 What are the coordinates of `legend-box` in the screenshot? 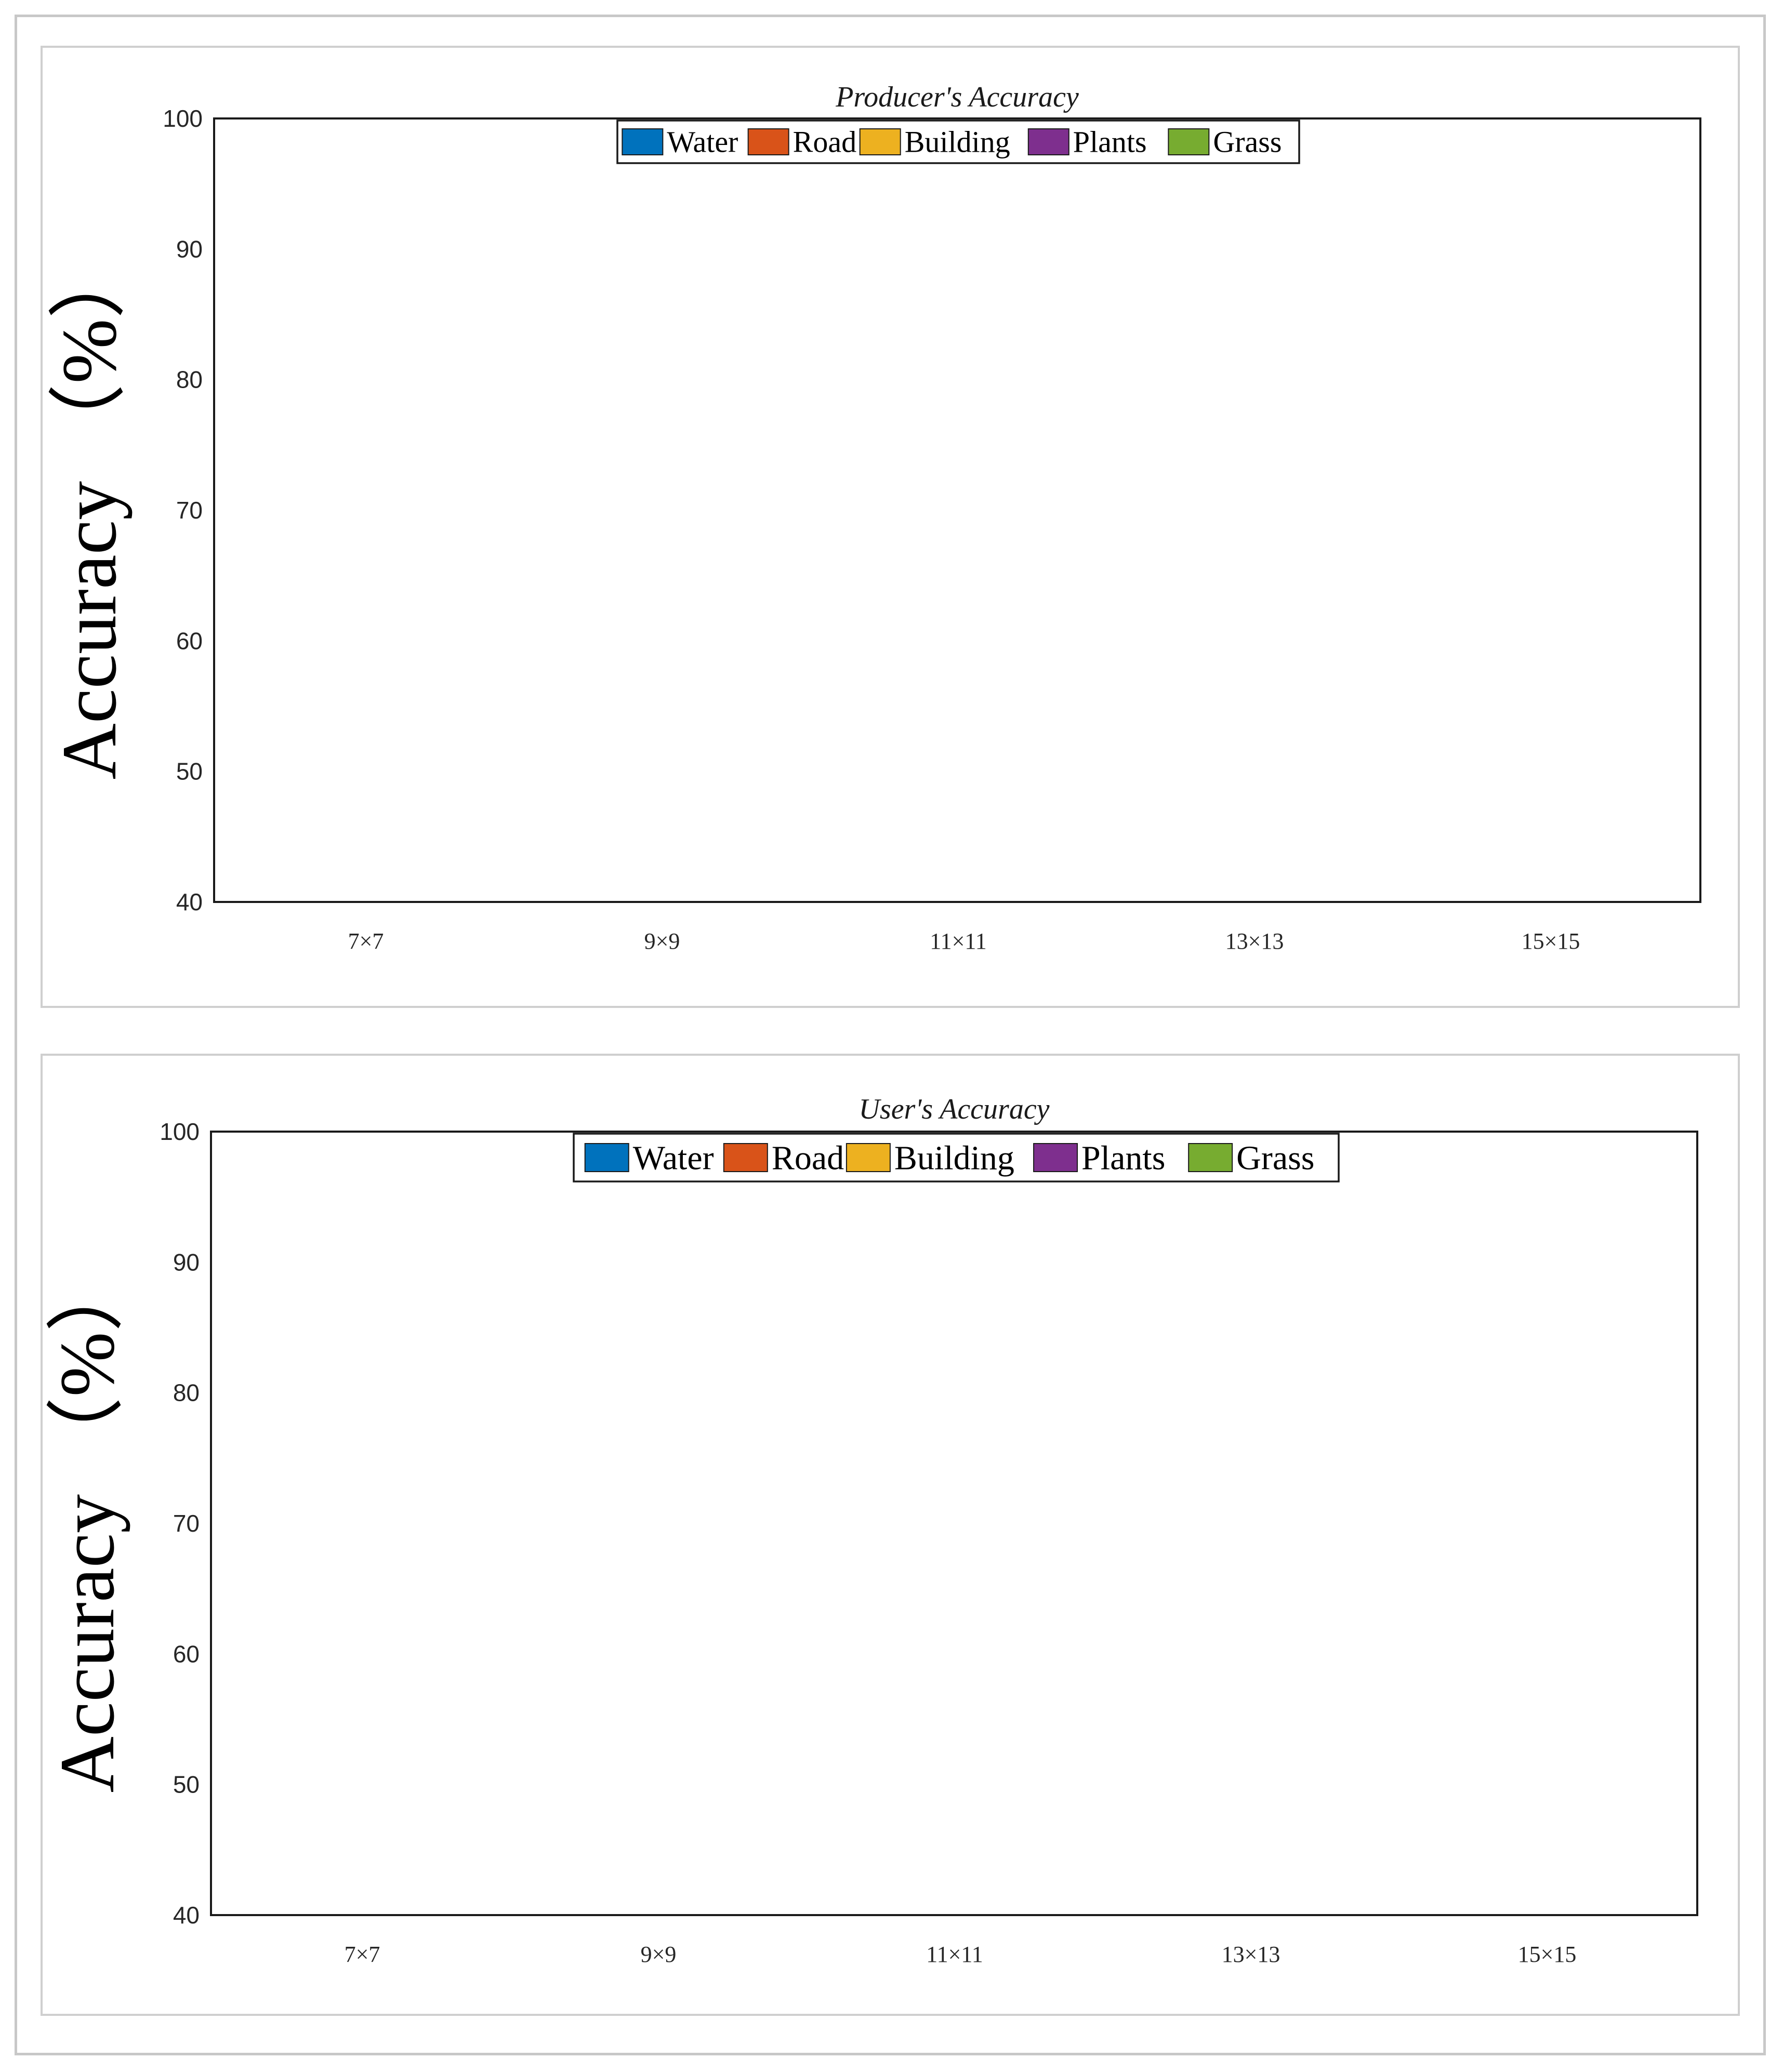 It's located at (958, 141).